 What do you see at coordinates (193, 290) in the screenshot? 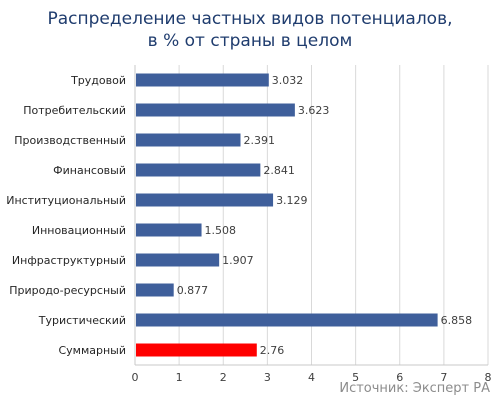
I see `data-label: 0.877` at bounding box center [193, 290].